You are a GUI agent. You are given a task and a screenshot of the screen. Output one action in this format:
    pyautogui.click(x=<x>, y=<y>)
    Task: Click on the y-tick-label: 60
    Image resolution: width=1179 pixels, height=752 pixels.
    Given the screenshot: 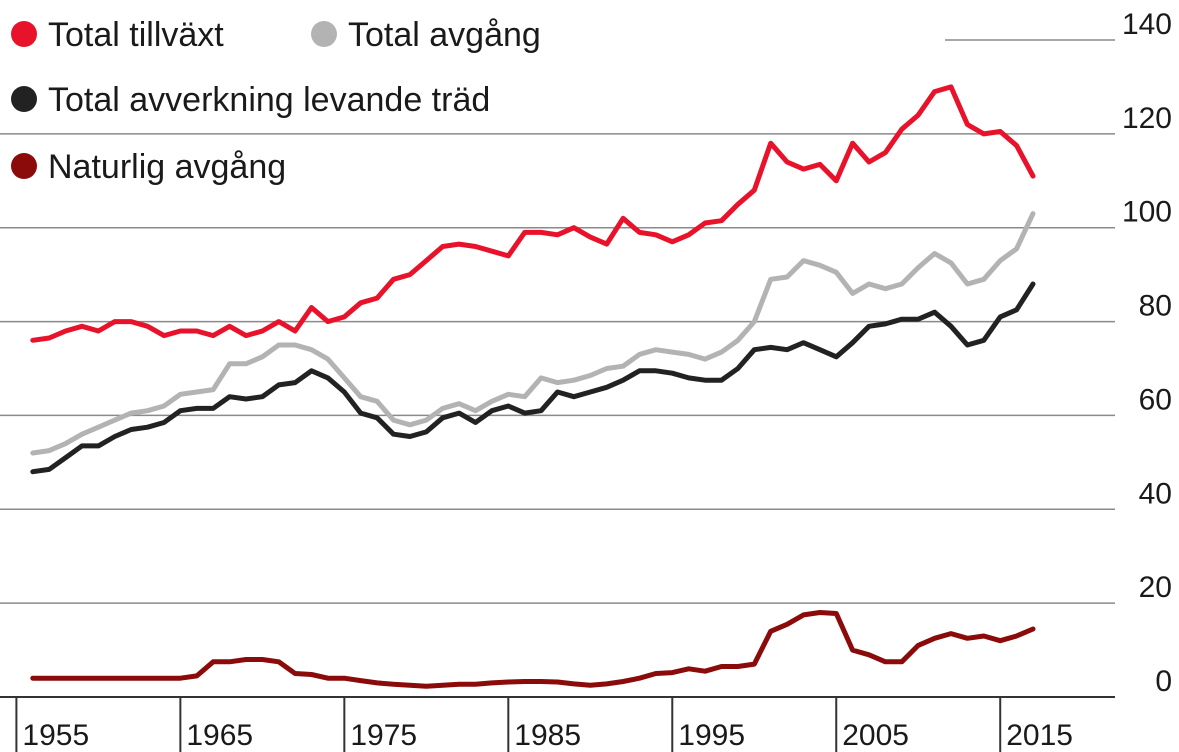 What is the action you would take?
    pyautogui.click(x=1155, y=399)
    